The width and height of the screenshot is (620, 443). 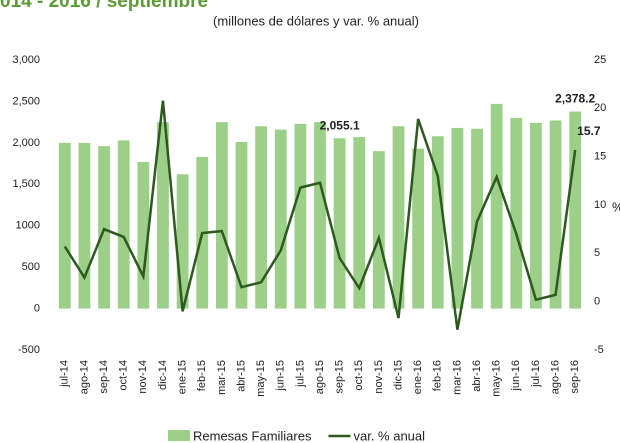 What do you see at coordinates (104, 6) in the screenshot?
I see `chart-title: 014 - 2016 / septiembre` at bounding box center [104, 6].